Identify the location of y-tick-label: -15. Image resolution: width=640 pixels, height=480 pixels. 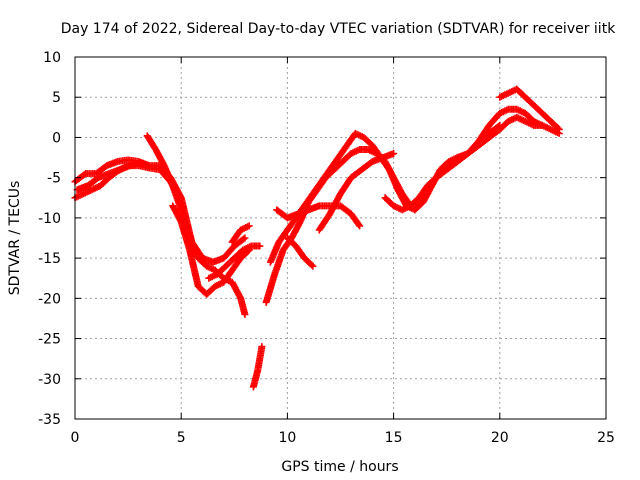
(49, 259).